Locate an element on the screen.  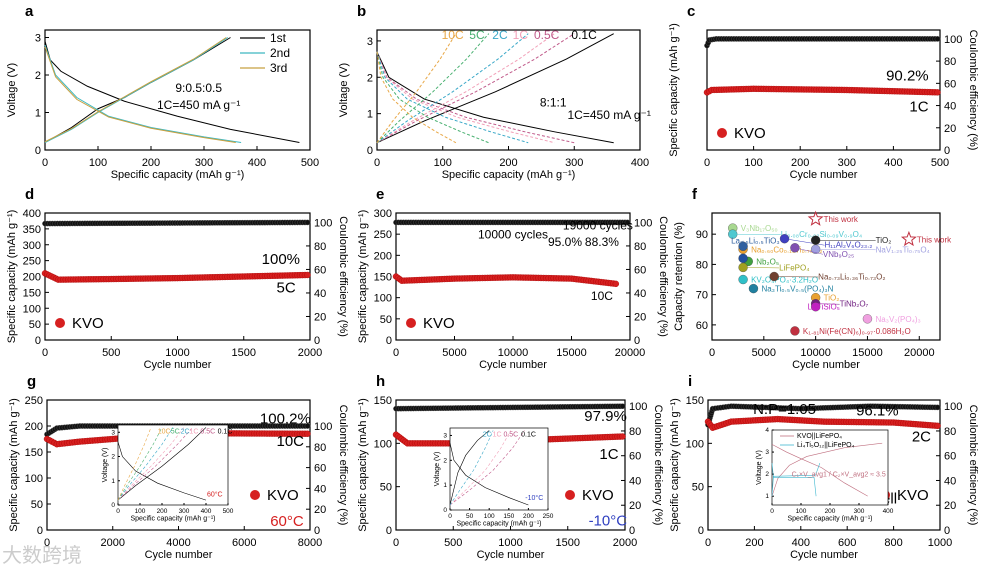
series-coulombic-efficiency is located at coordinates (509, 407).